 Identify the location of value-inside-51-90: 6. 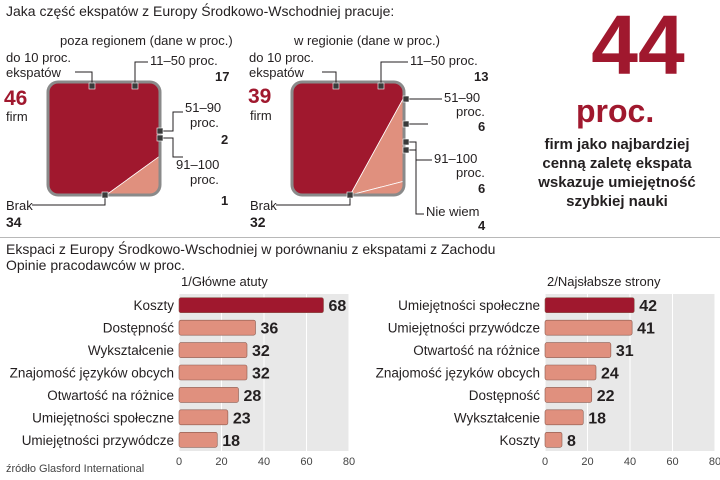
(482, 126).